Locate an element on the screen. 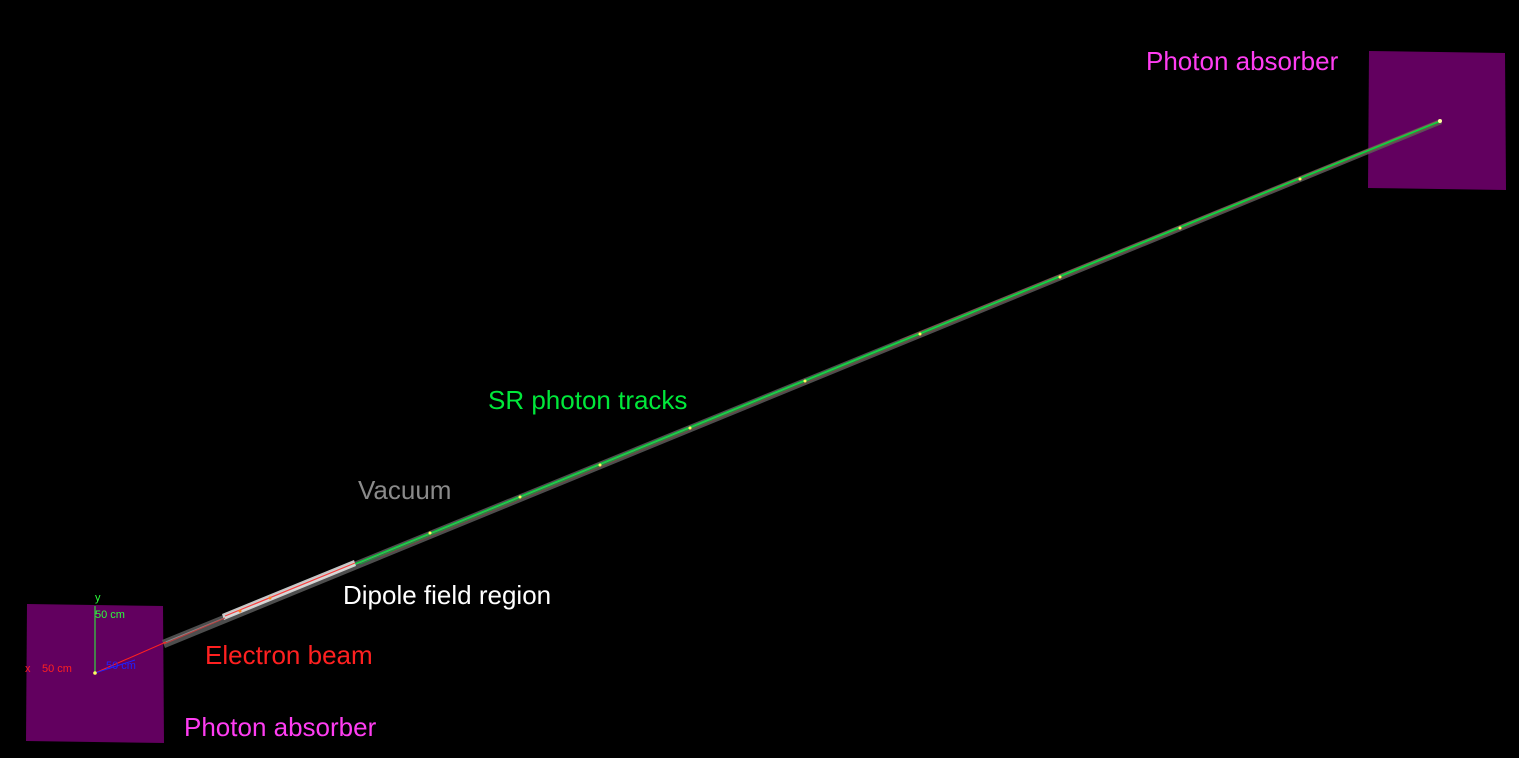  dipole-field-region-label: Dipole field region is located at coordinates (447, 595).